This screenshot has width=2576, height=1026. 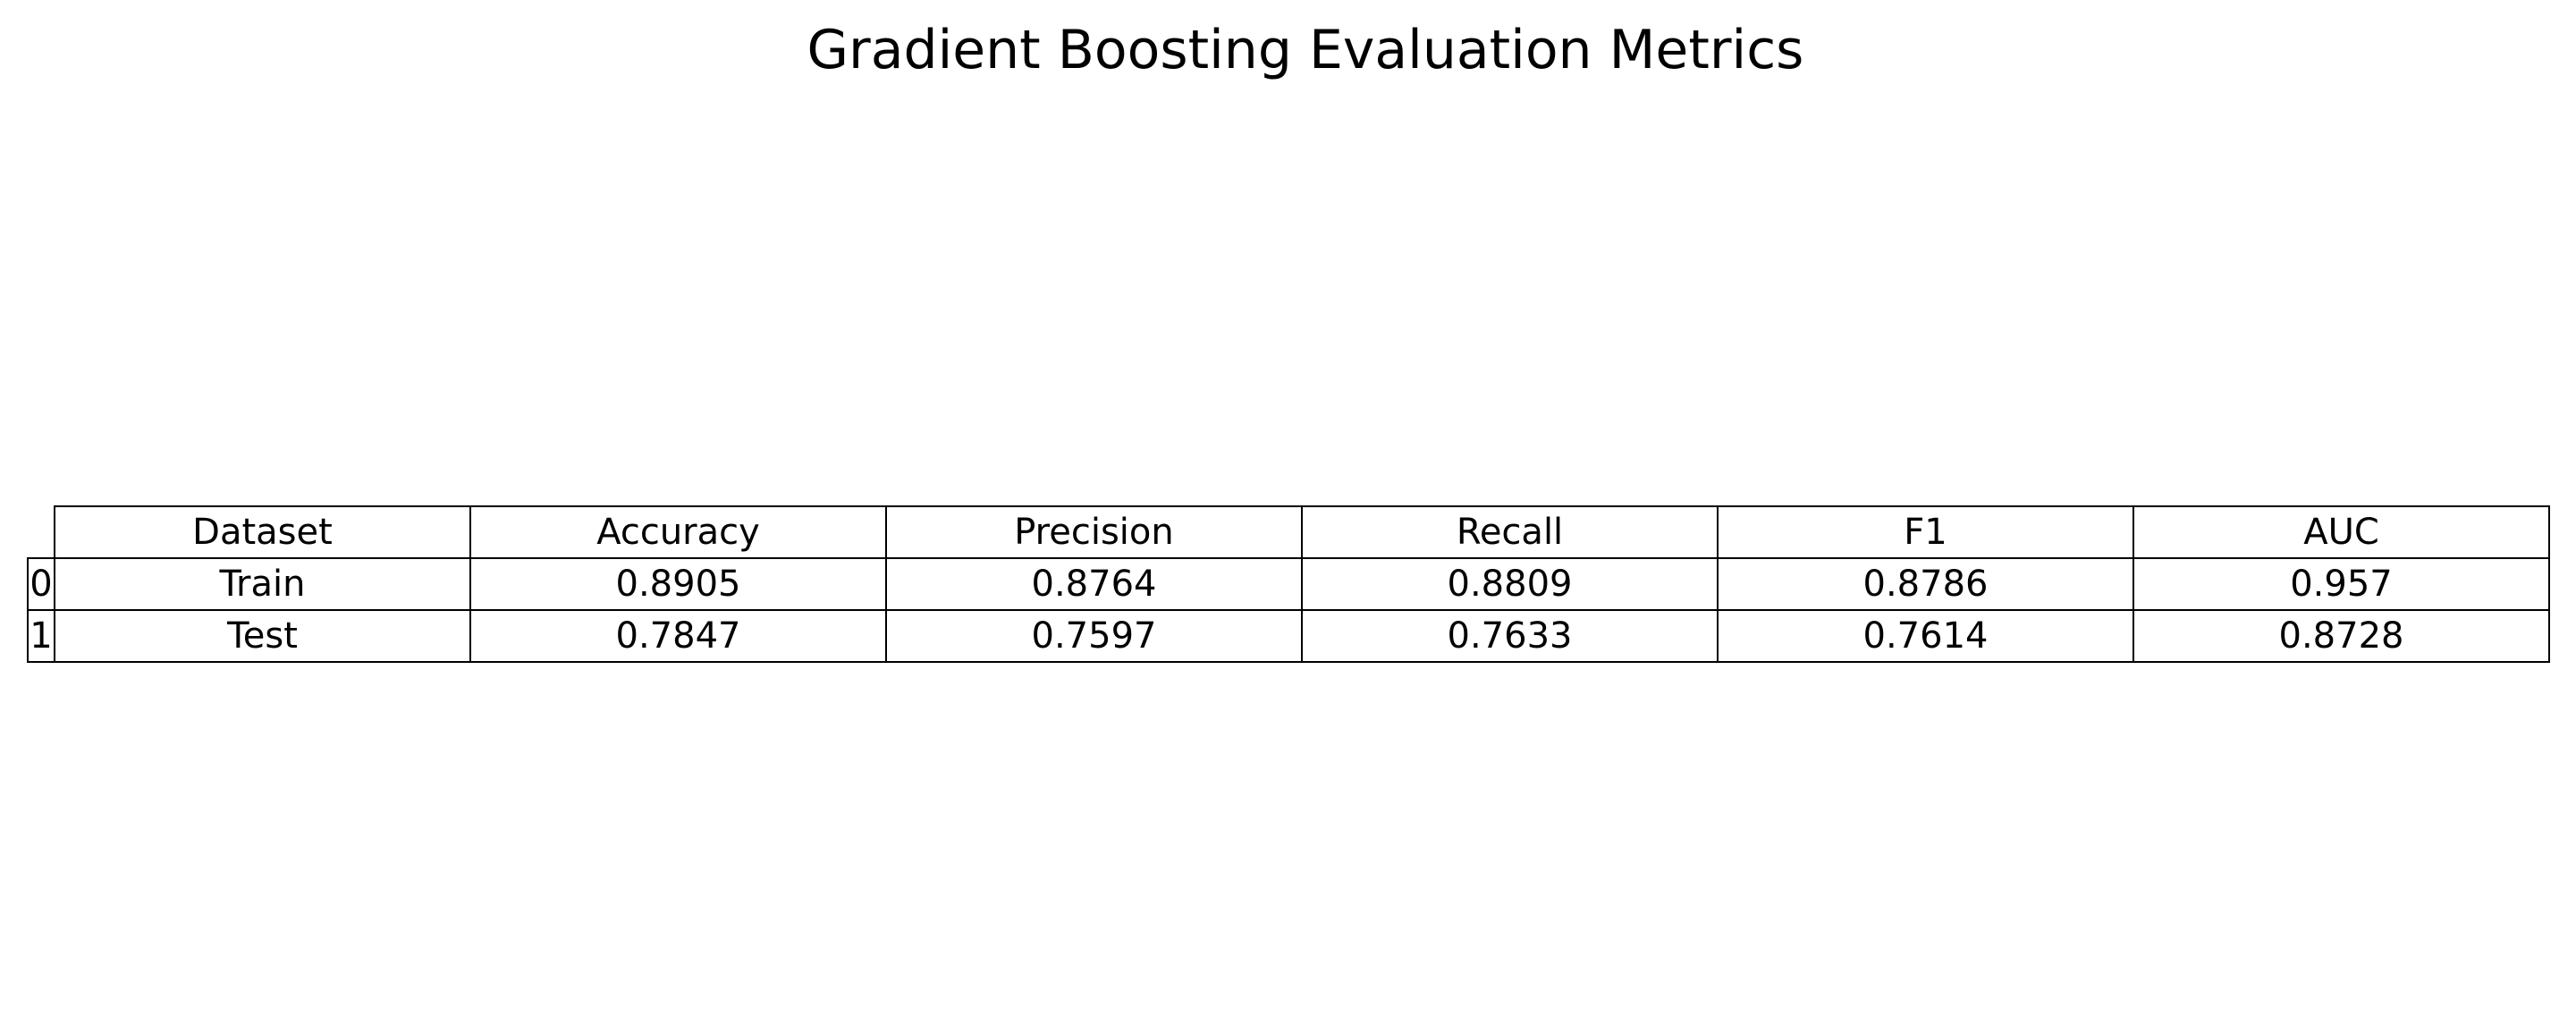 What do you see at coordinates (1510, 532) in the screenshot?
I see `column-header-recall: Recall` at bounding box center [1510, 532].